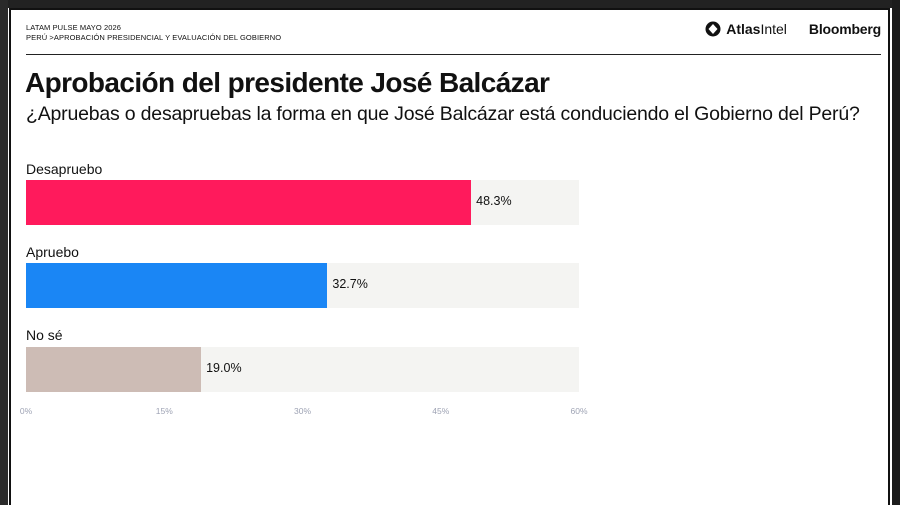  I want to click on bar-value-label: 32.7%, so click(350, 284).